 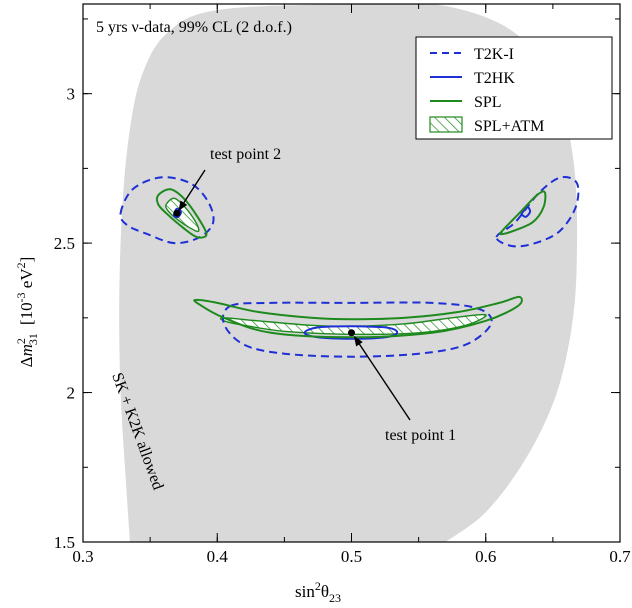 I want to click on legend-label-t2k-i: T2K-I, so click(x=494, y=54).